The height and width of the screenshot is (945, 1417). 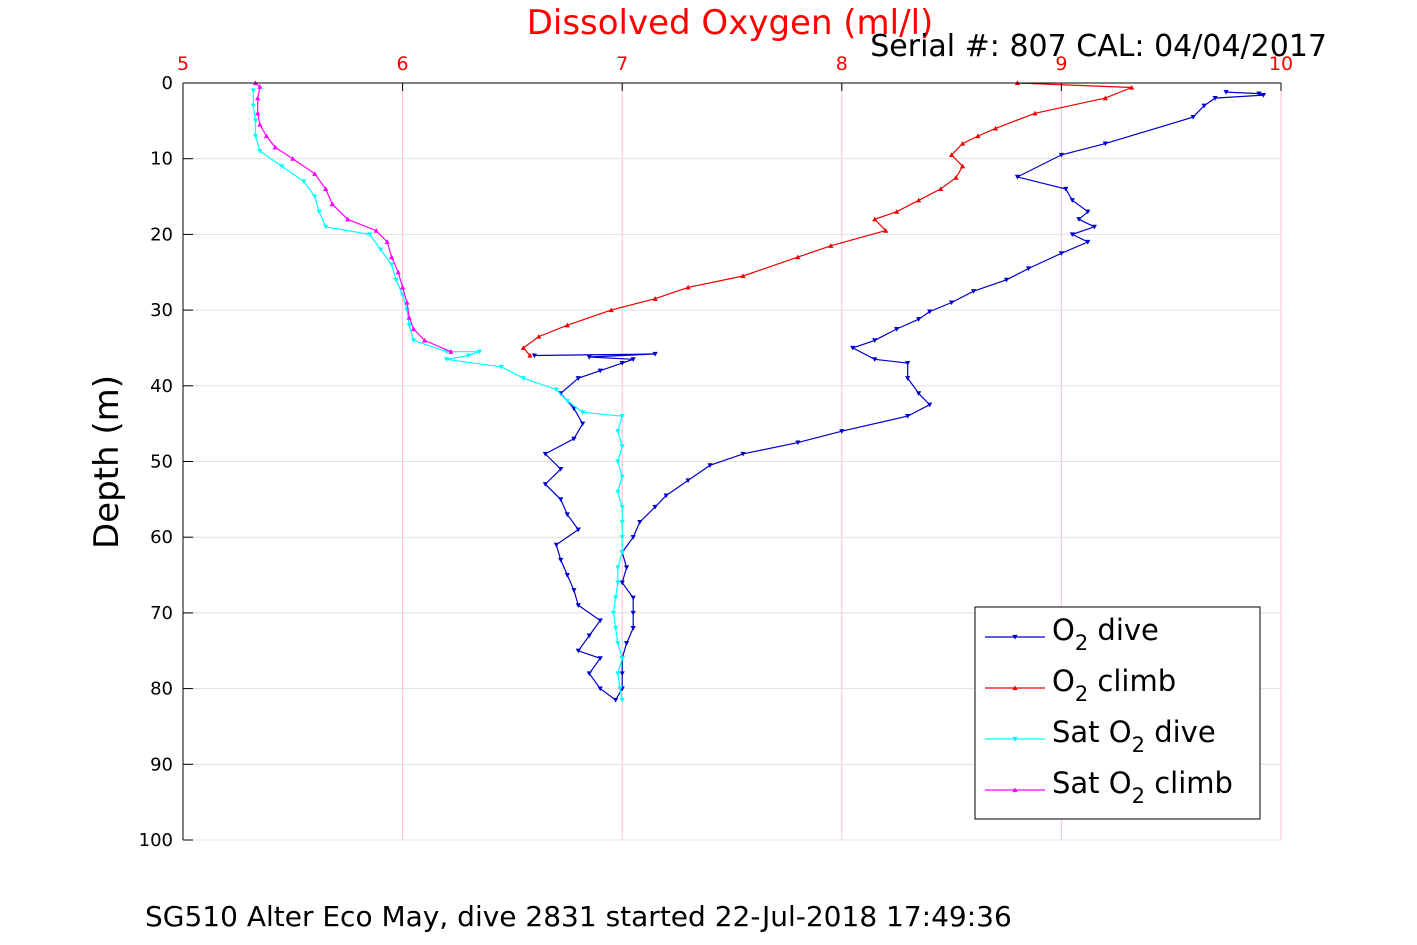 I want to click on y-tick-label: 30, so click(x=161, y=310).